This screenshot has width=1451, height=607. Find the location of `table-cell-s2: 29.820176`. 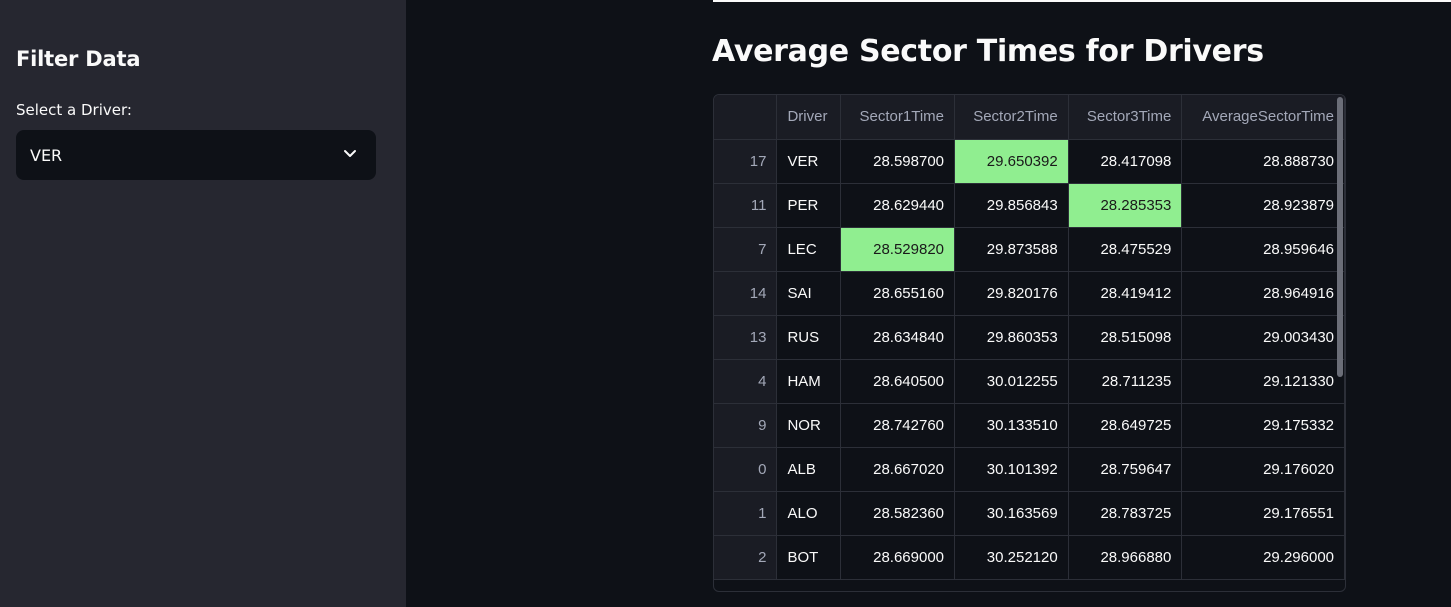

table-cell-s2: 29.820176 is located at coordinates (1011, 293).